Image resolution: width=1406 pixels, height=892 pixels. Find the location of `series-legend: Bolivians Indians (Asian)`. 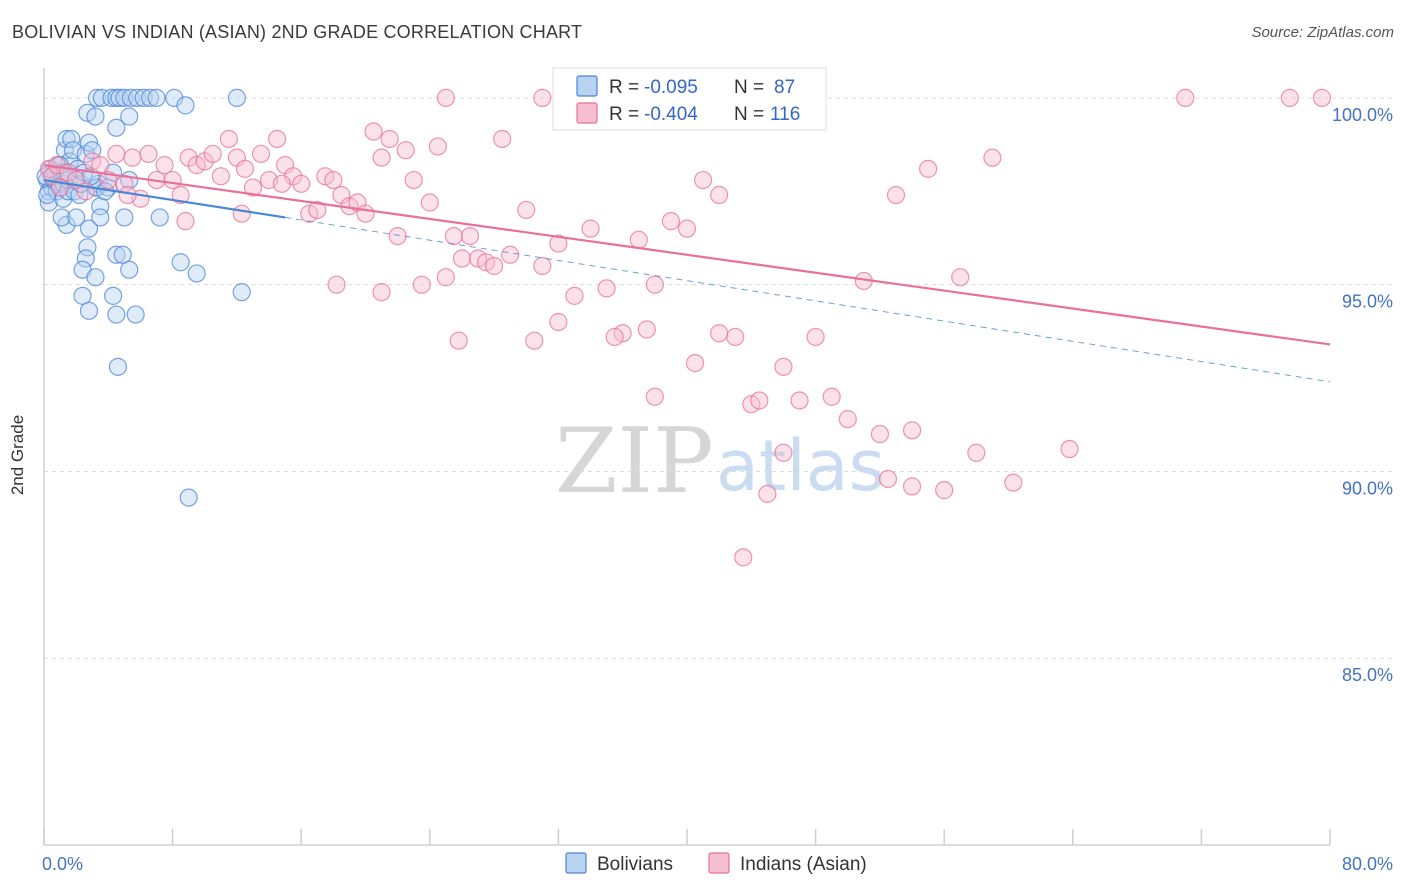

series-legend: Bolivians Indians (Asian) is located at coordinates (716, 863).